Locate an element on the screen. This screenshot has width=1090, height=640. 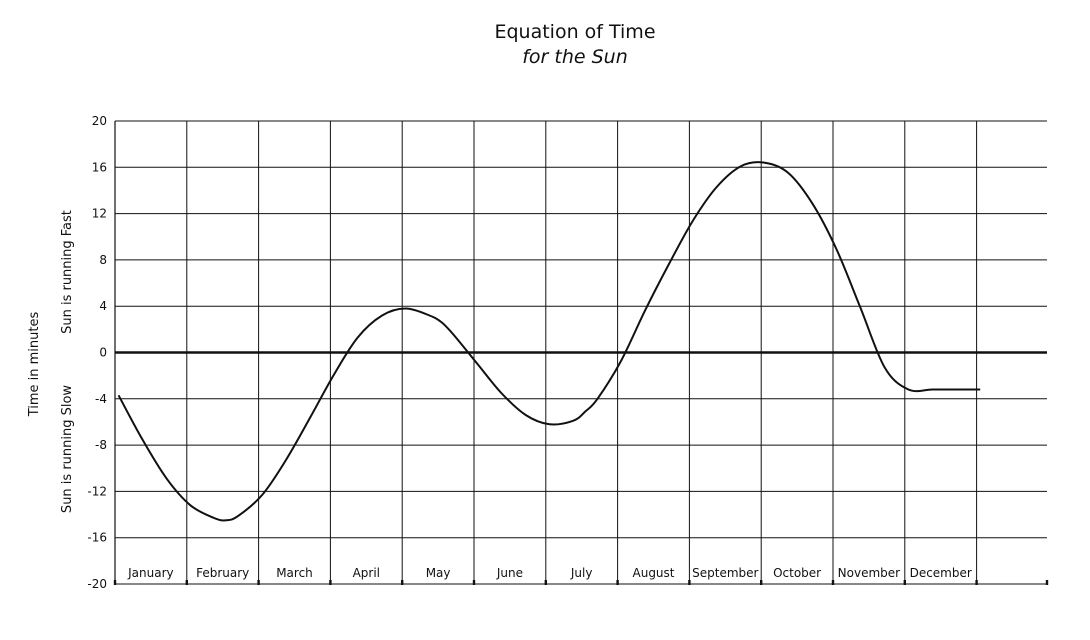
y-tick-label: 20 is located at coordinates (99, 121).